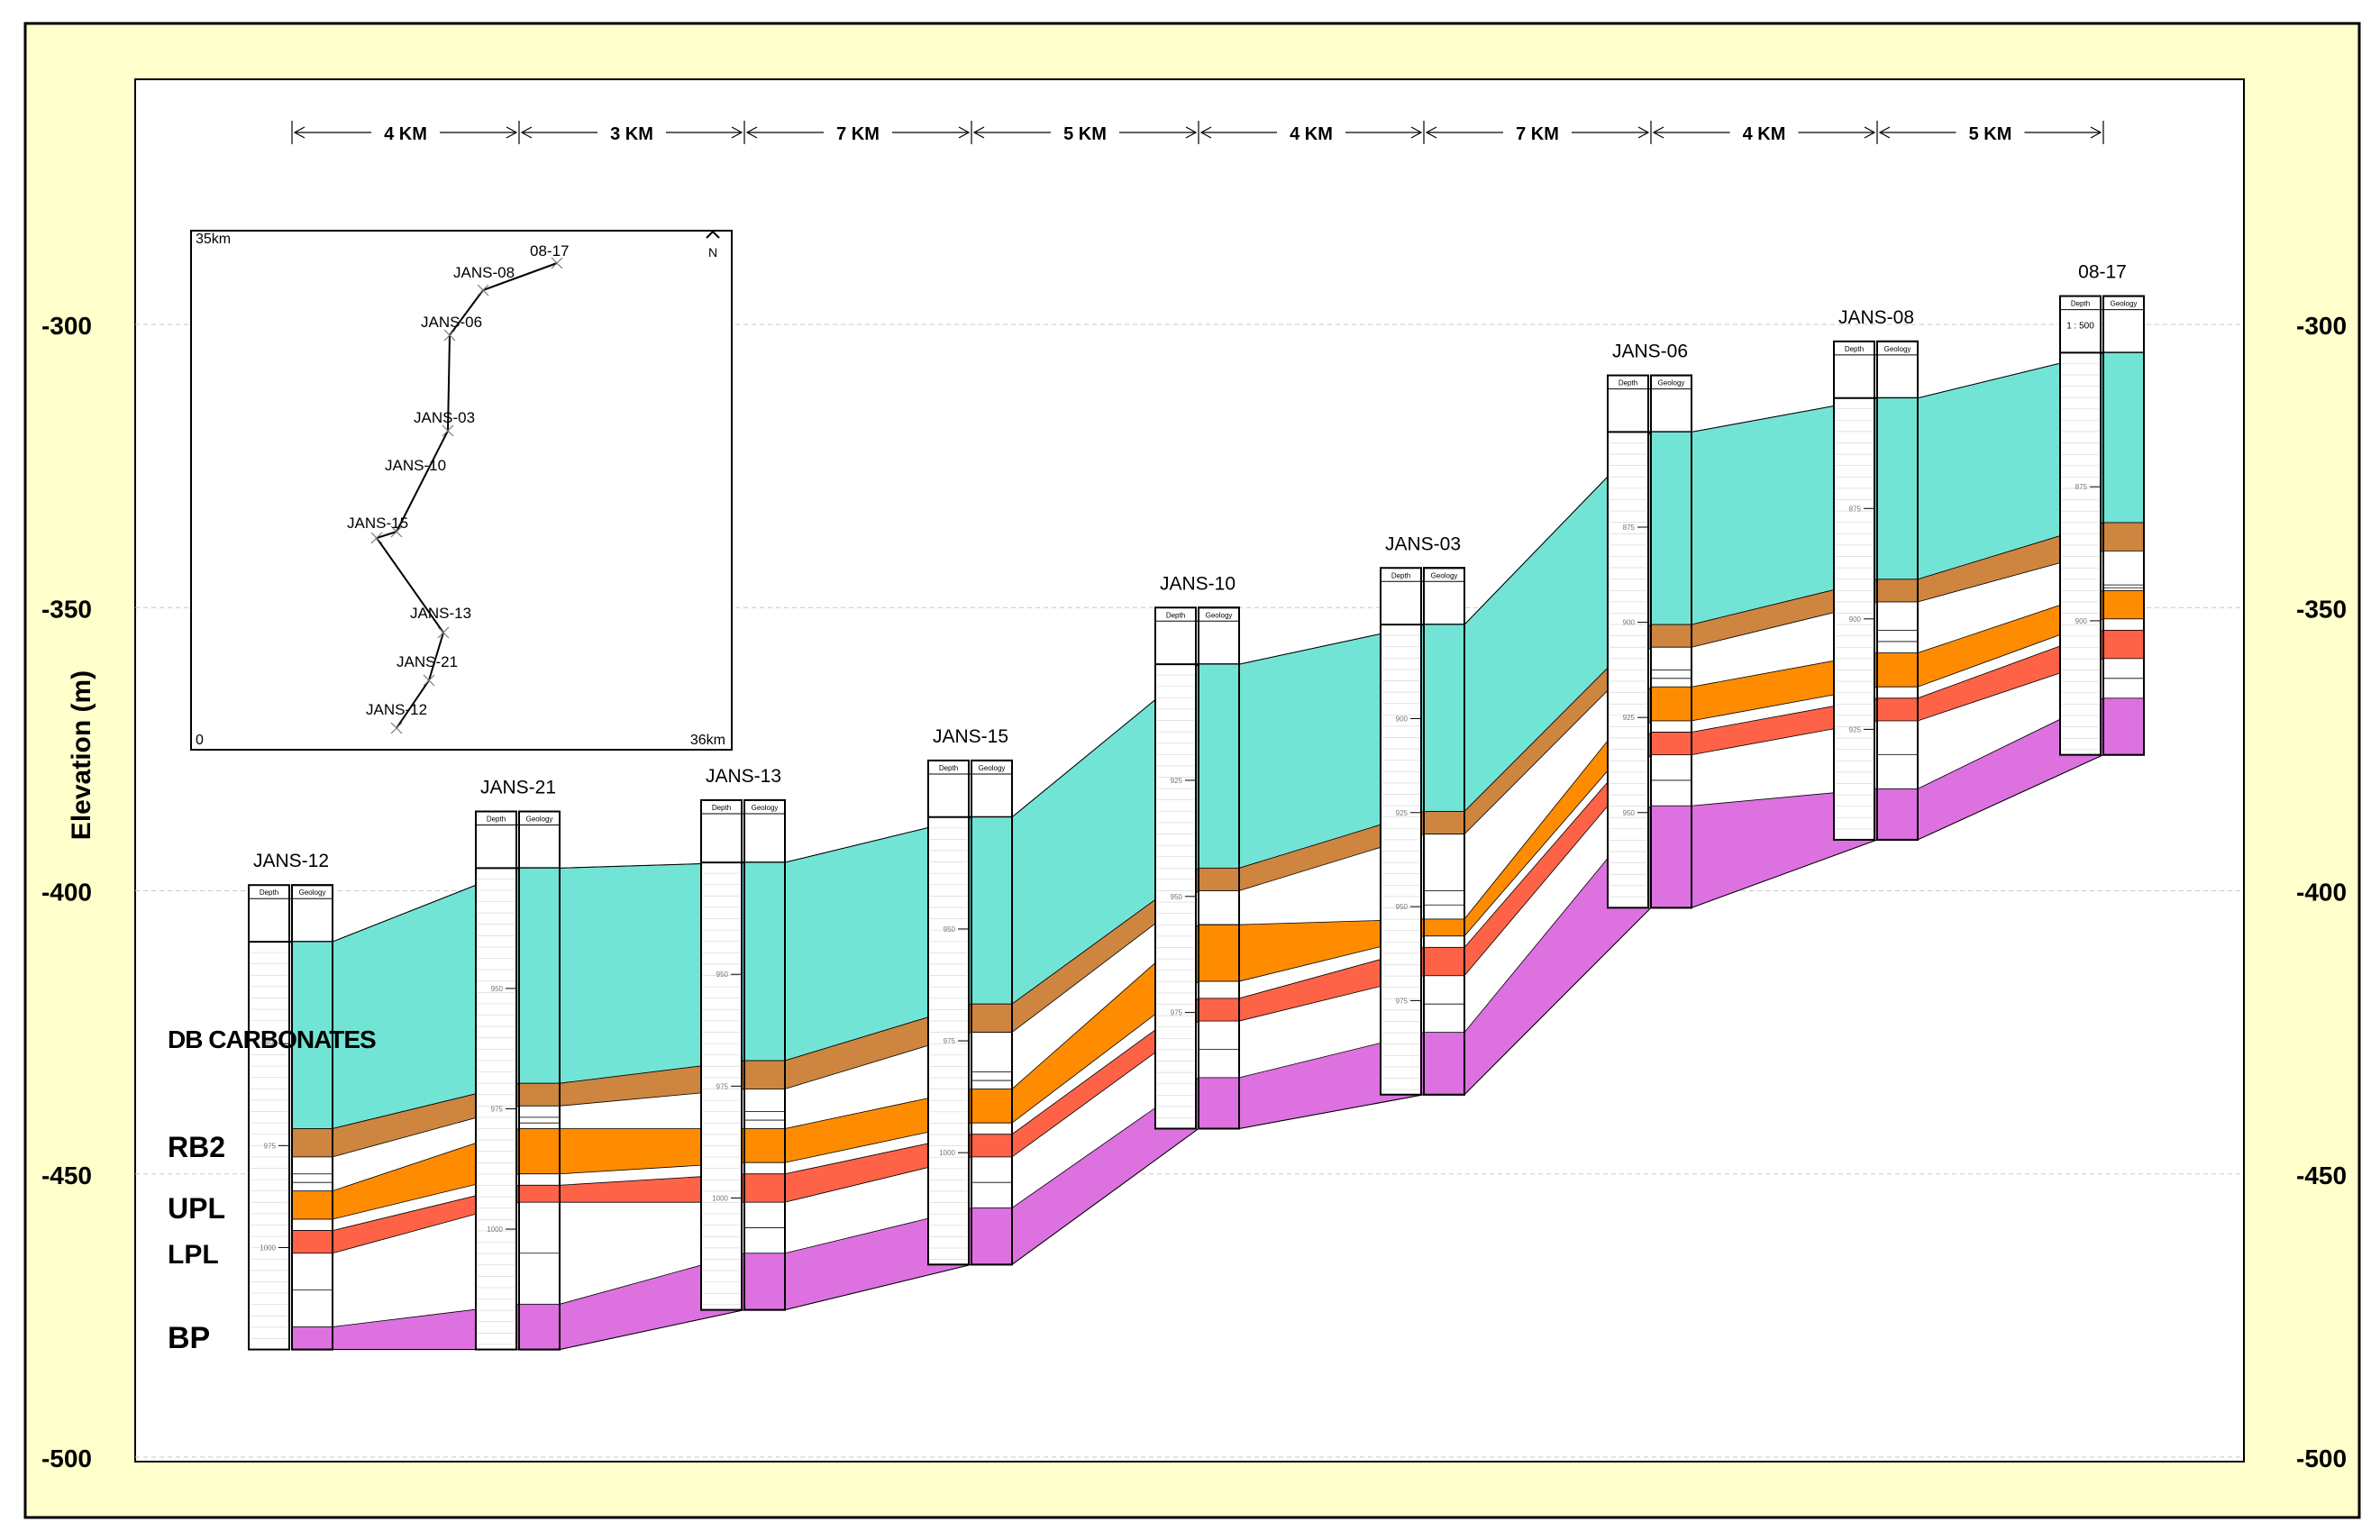 This screenshot has width=2380, height=1540. What do you see at coordinates (713, 235) in the screenshot?
I see `north-arrow-icon` at bounding box center [713, 235].